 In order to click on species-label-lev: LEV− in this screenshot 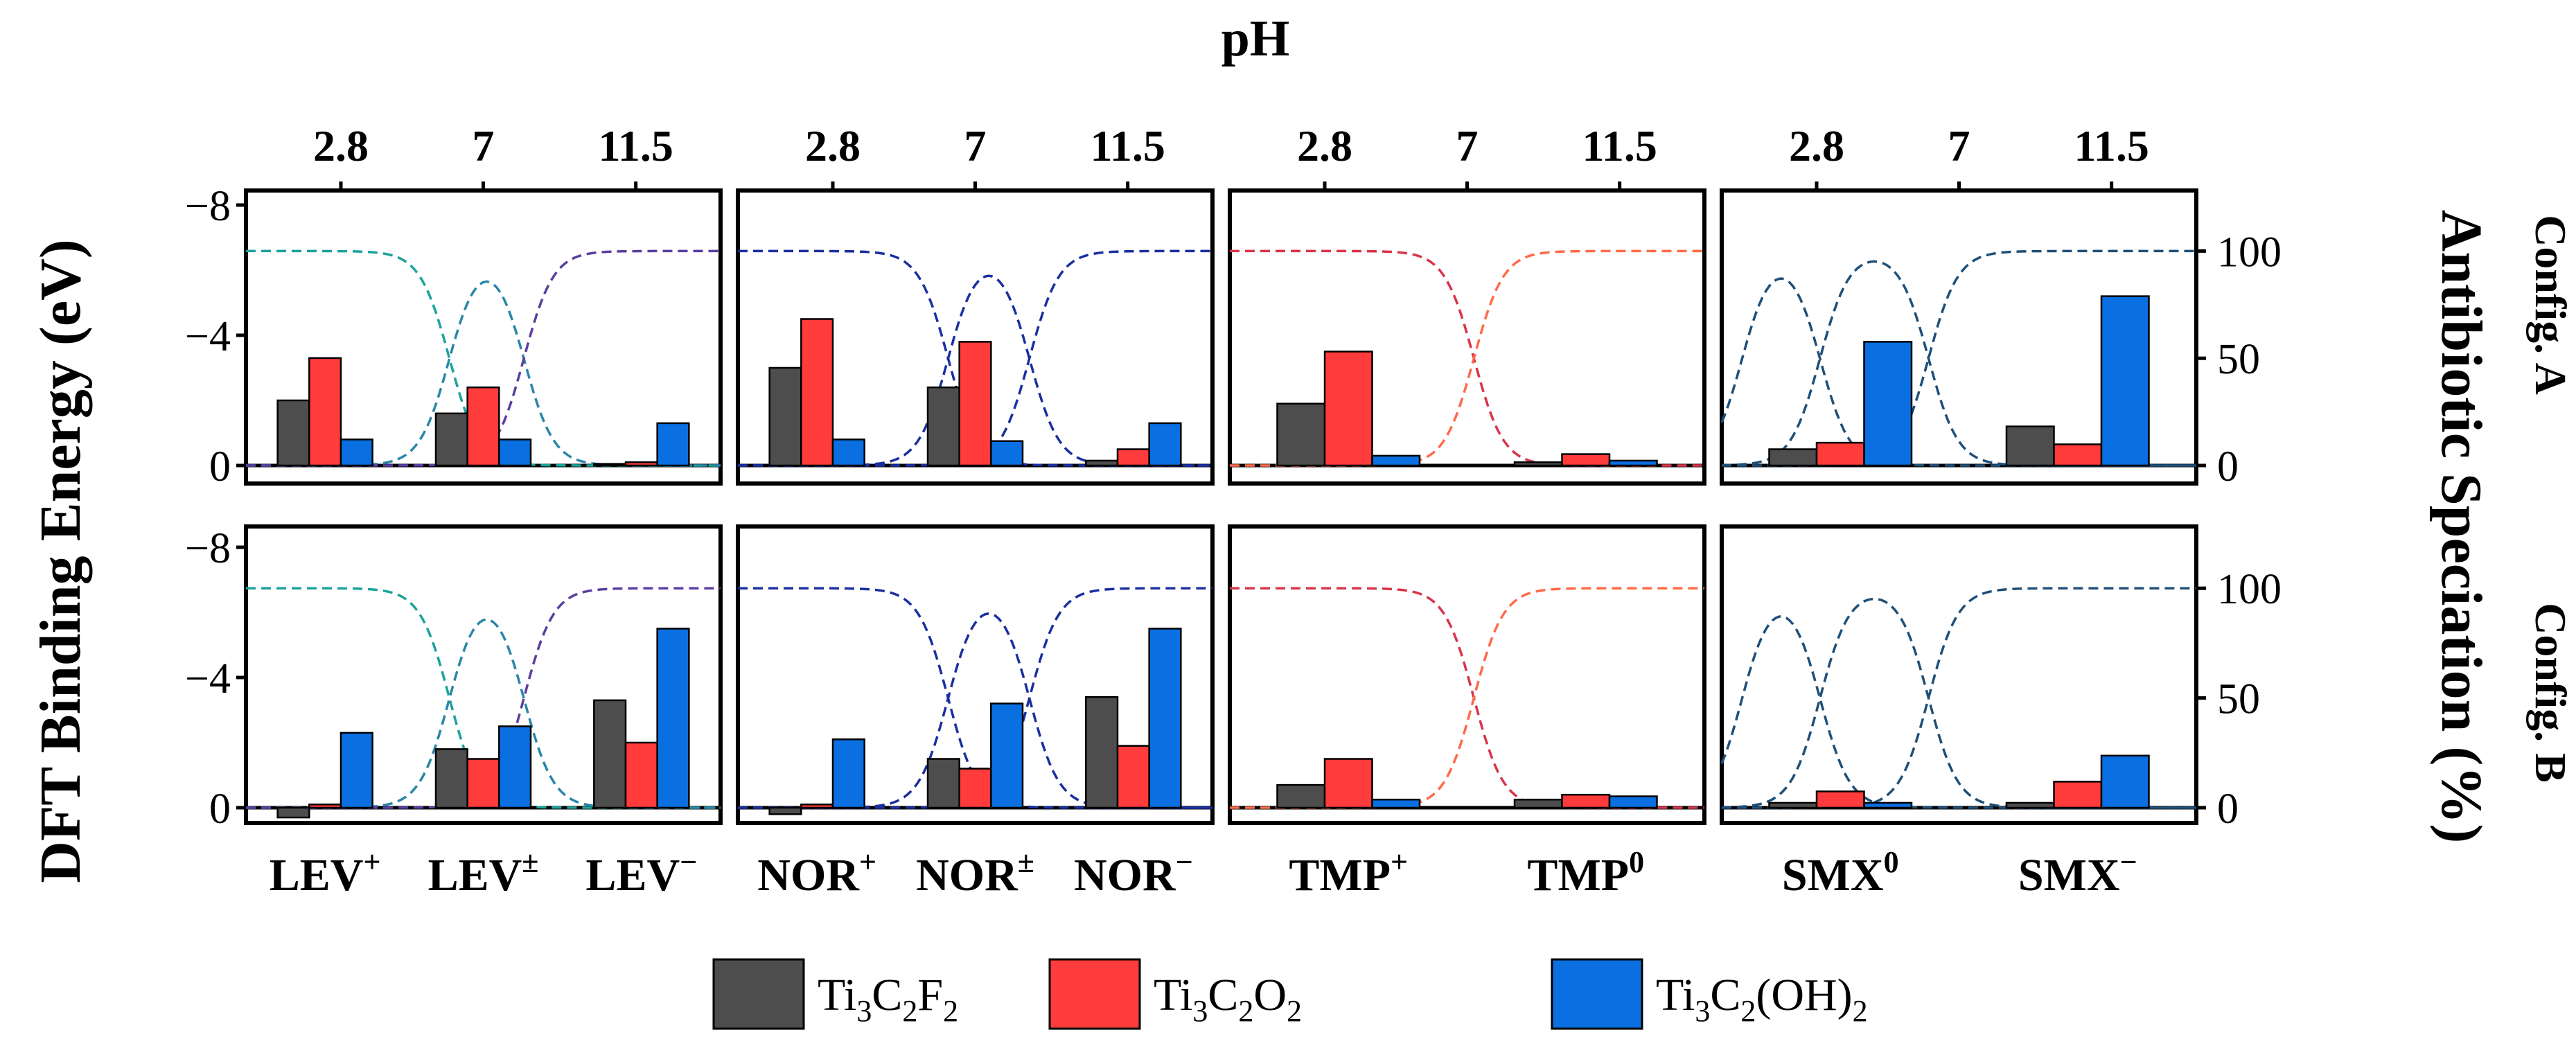, I will do `click(641, 873)`.